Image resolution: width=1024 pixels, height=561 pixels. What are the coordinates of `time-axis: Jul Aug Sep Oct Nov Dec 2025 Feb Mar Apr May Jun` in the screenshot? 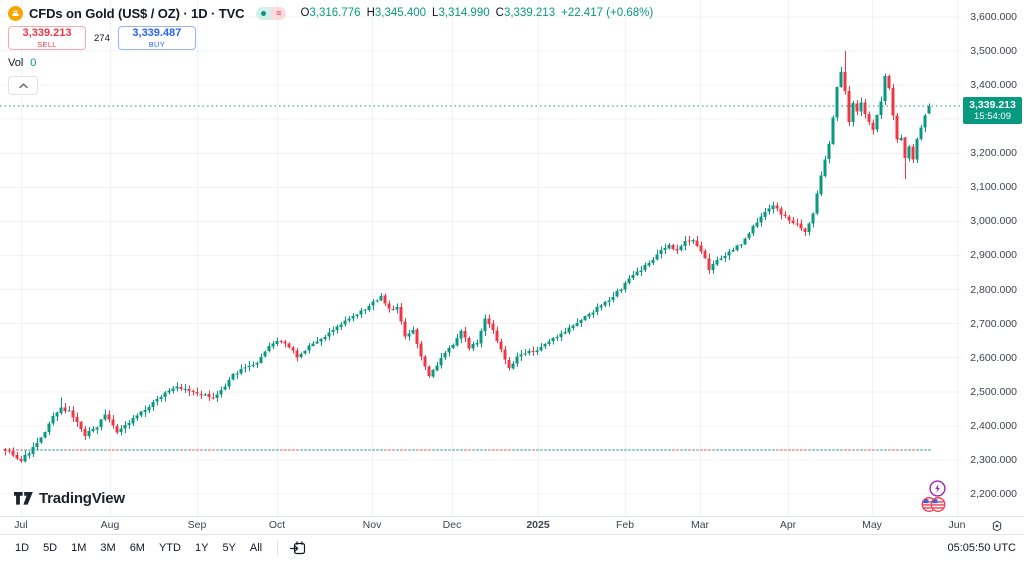 It's located at (512, 525).